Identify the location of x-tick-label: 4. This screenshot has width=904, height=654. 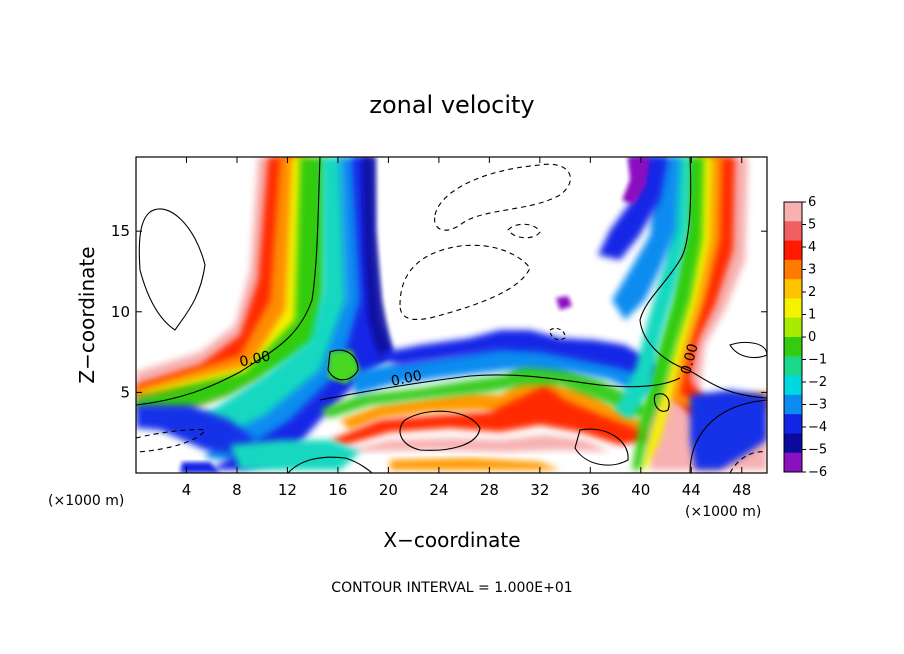
(187, 490).